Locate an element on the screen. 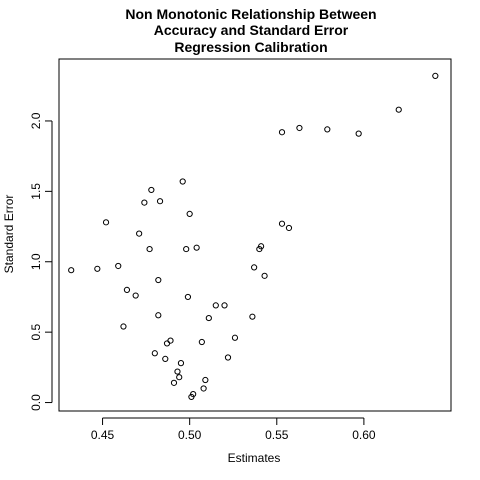 The height and width of the screenshot is (480, 480). y-tick-label: 0.5 is located at coordinates (36, 331).